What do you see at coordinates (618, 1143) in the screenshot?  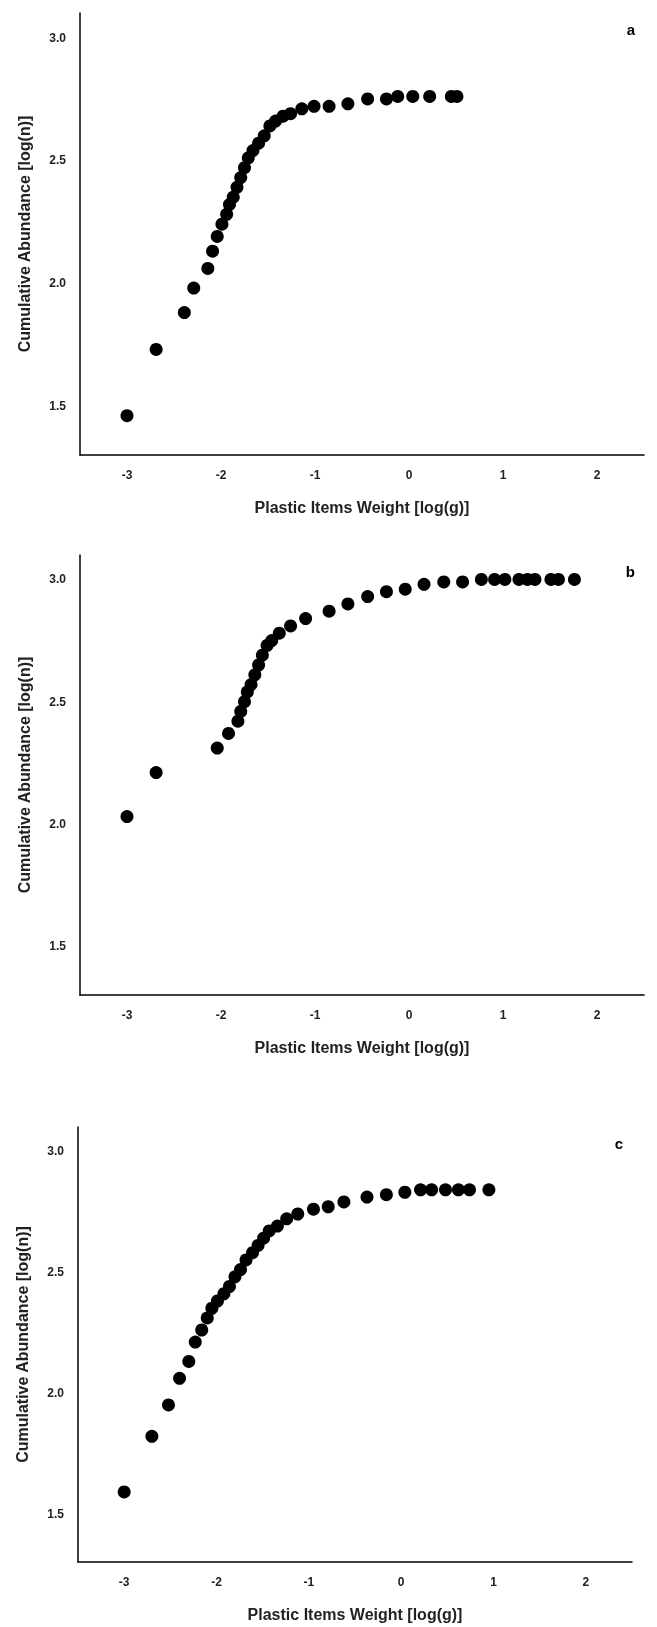 I see `text: c` at bounding box center [618, 1143].